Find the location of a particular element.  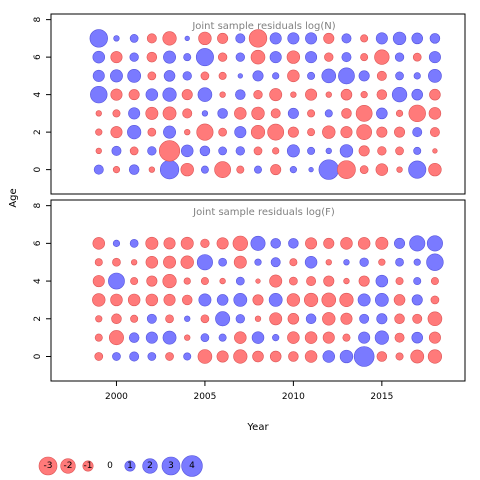

y-tick-label: 6 is located at coordinates (38, 57).